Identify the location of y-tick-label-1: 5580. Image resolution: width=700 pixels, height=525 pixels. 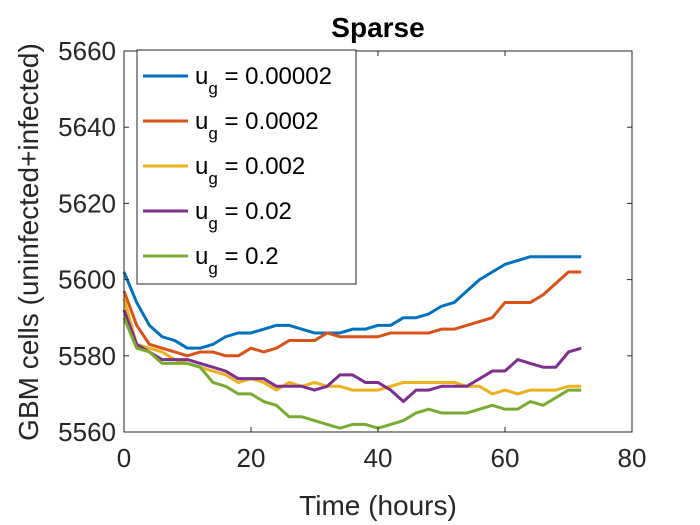
(87, 356).